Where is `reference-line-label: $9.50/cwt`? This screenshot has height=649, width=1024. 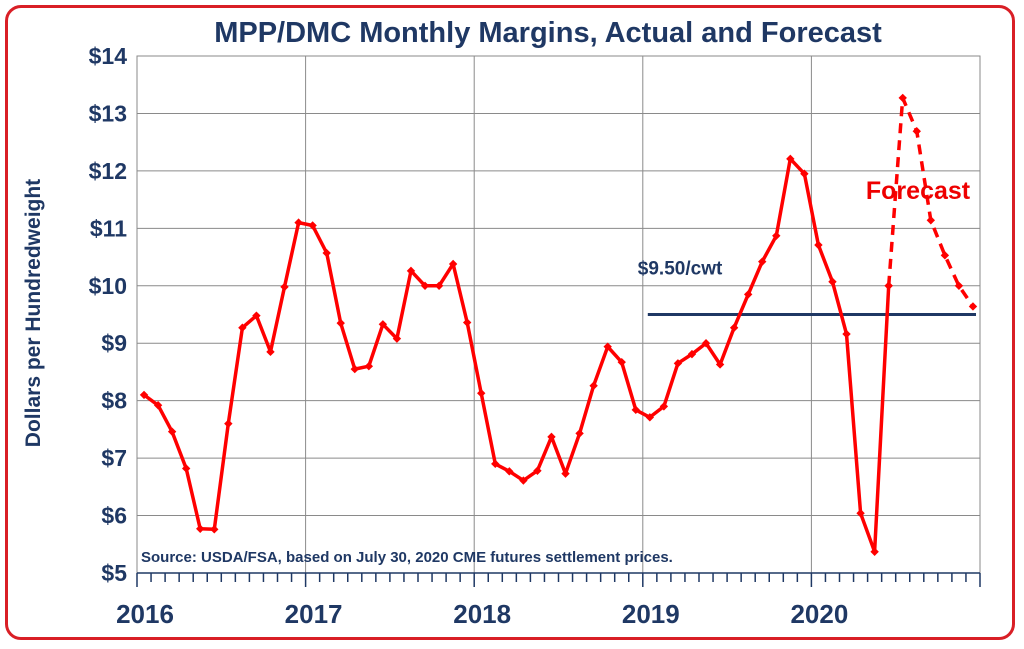 reference-line-label: $9.50/cwt is located at coordinates (680, 269).